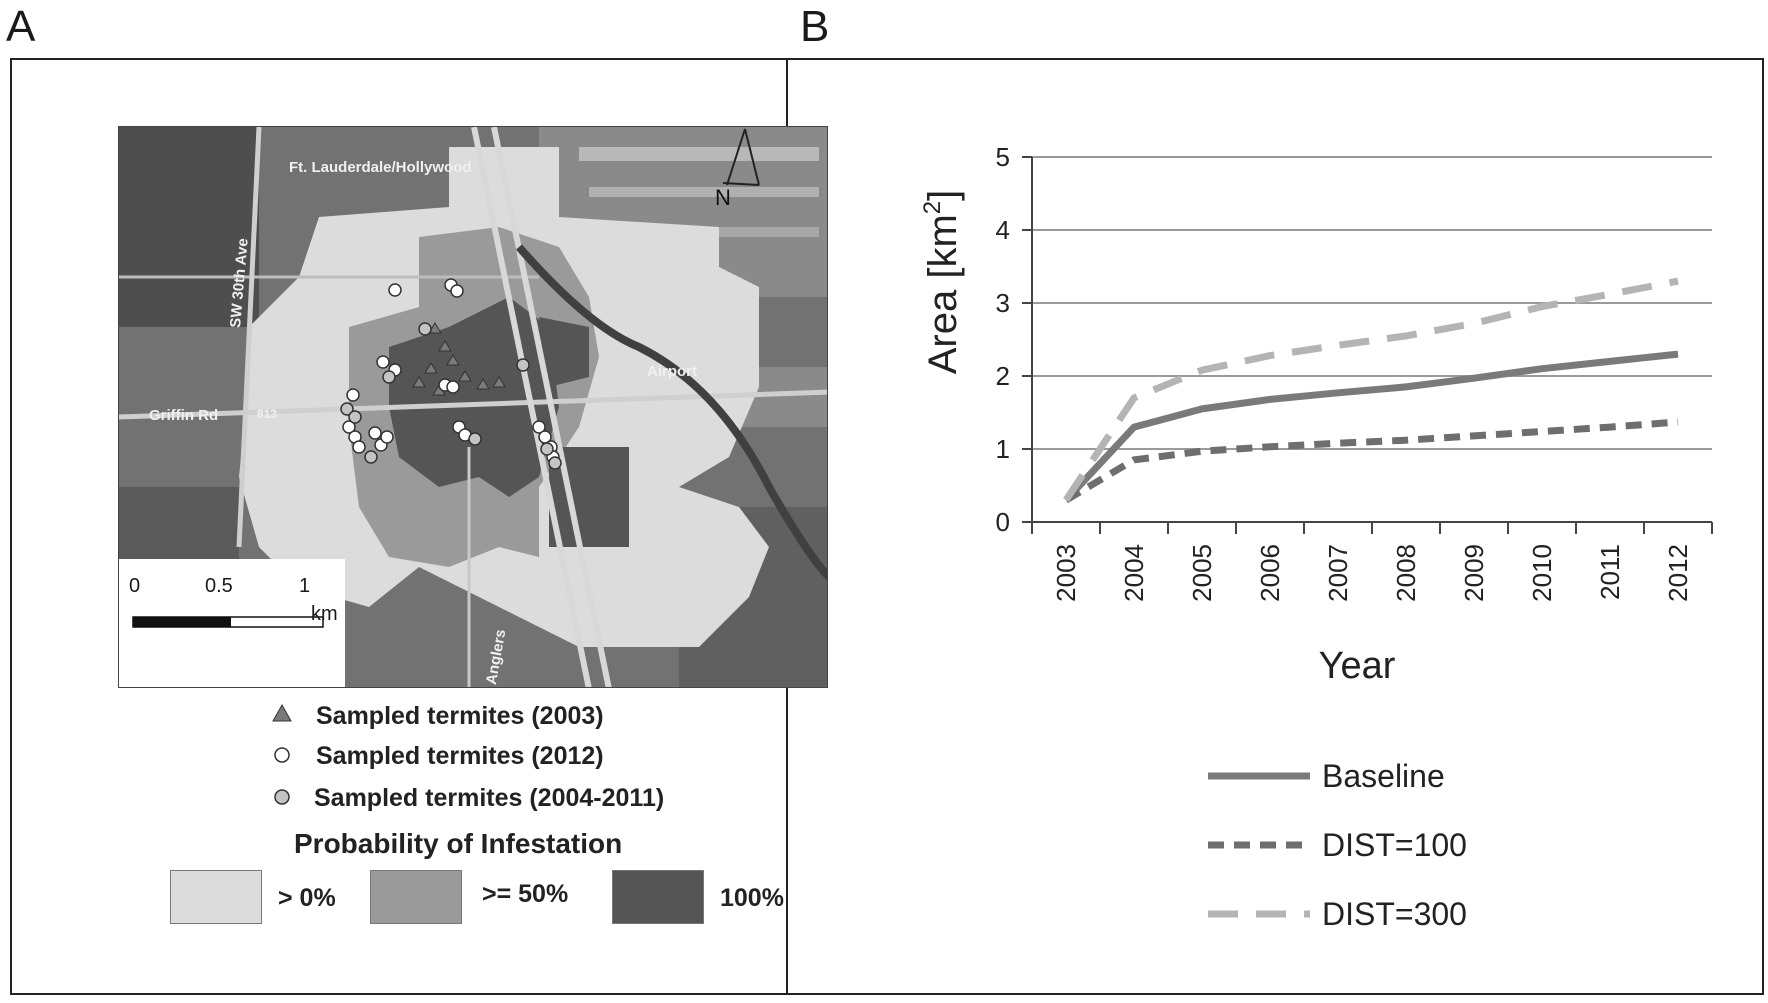 This screenshot has height=1003, width=1768. Describe the element at coordinates (460, 756) in the screenshot. I see `legend-item-2012: Sampled termites (2012)` at that location.